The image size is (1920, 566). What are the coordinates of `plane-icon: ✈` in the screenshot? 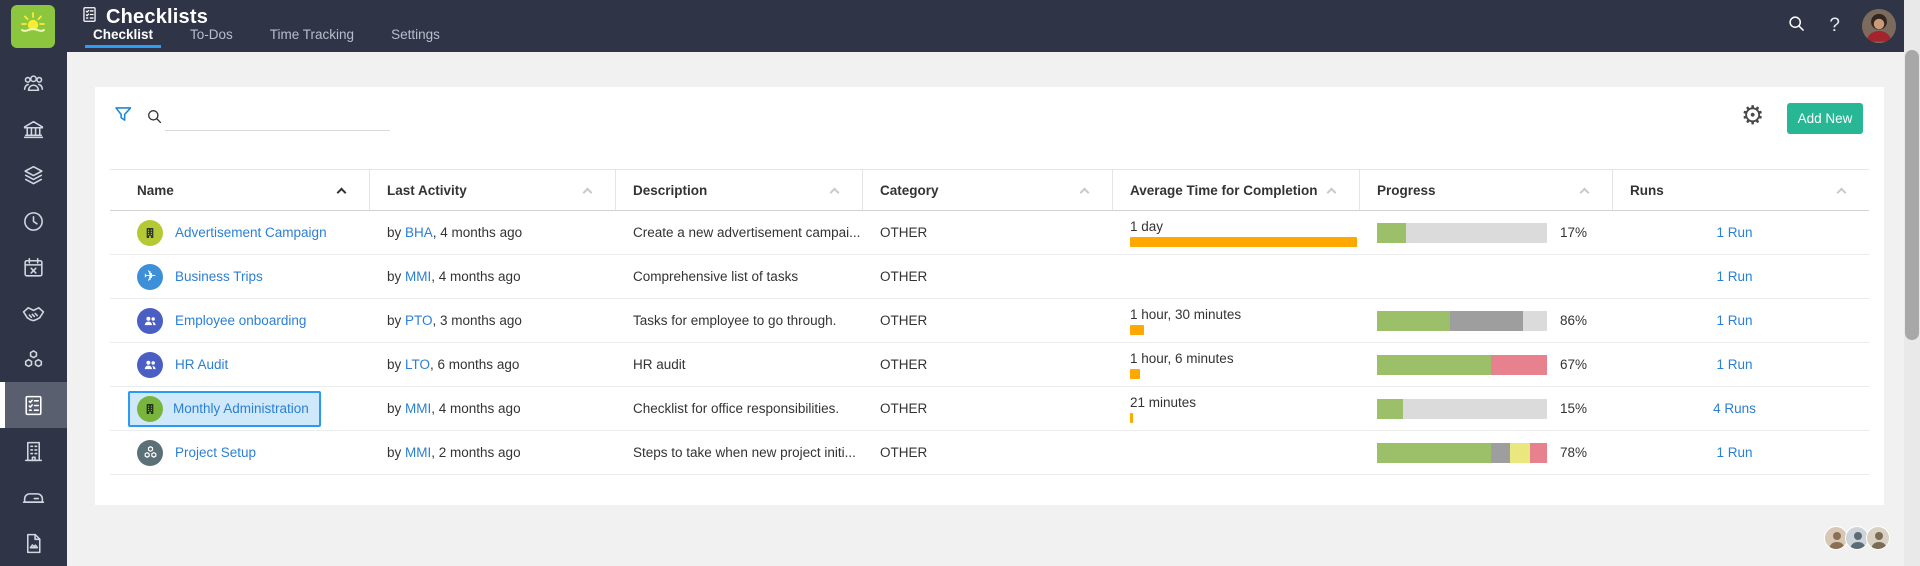 It's located at (150, 276).